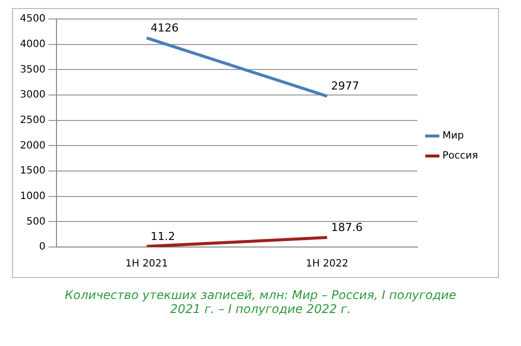 The width and height of the screenshot is (521, 346). Describe the element at coordinates (453, 136) in the screenshot. I see `legend-label: Мир` at that location.